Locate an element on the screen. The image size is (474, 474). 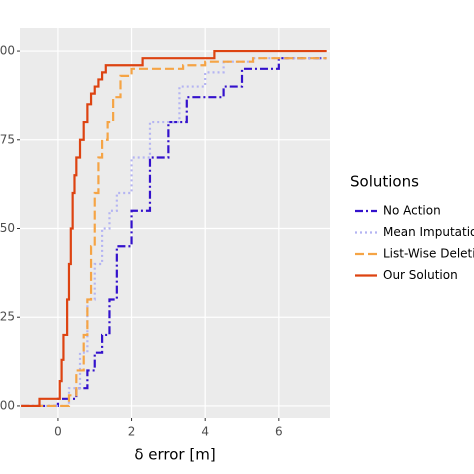
legend-label: No Action is located at coordinates (412, 211).